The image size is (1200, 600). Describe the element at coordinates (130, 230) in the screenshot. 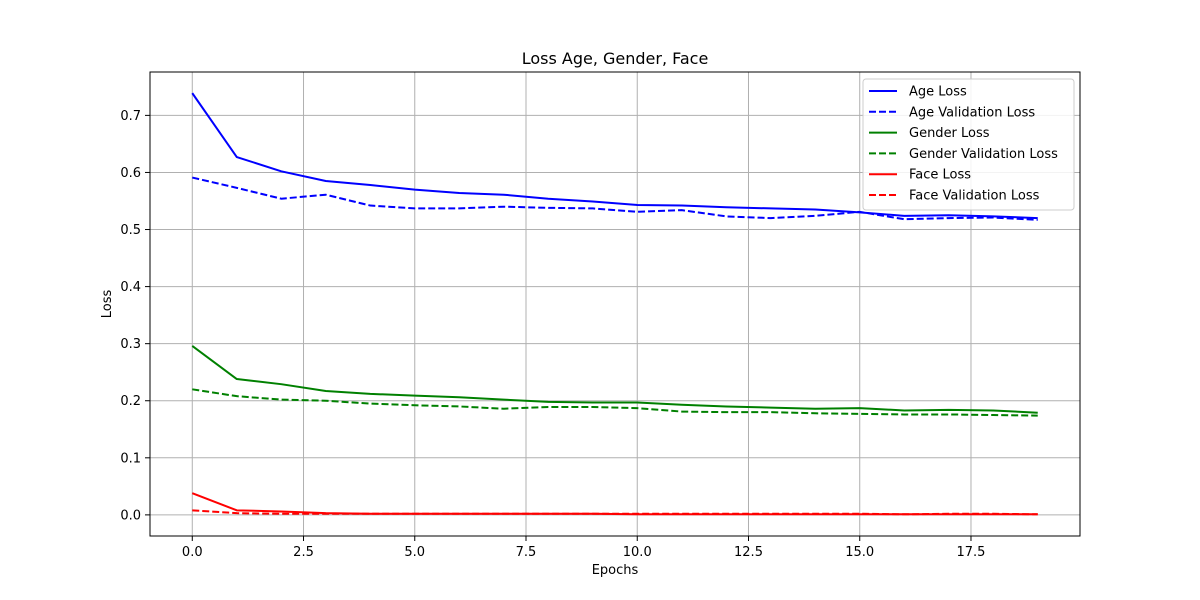

I see `y-tick-label: 0.5` at that location.